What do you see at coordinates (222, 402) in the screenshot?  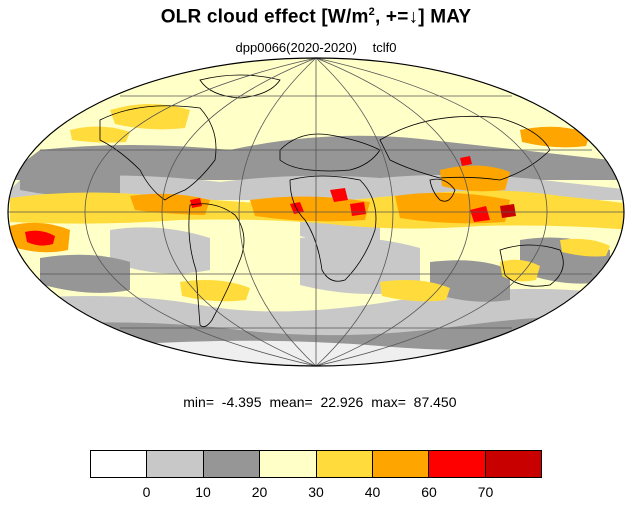 I see `stat-min: min= -4.395` at bounding box center [222, 402].